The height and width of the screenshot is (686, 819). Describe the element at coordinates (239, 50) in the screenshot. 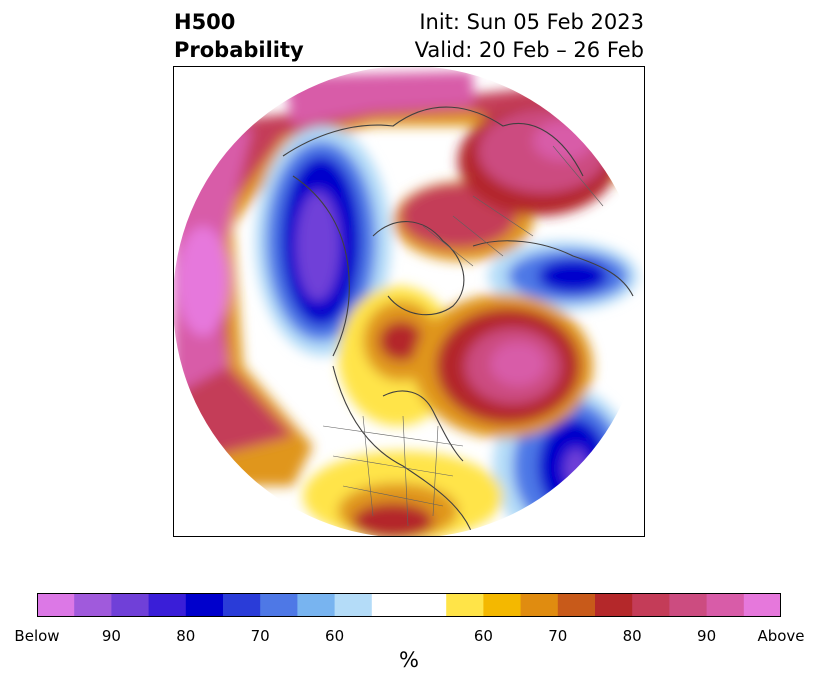

I see `title-product: Probability` at that location.